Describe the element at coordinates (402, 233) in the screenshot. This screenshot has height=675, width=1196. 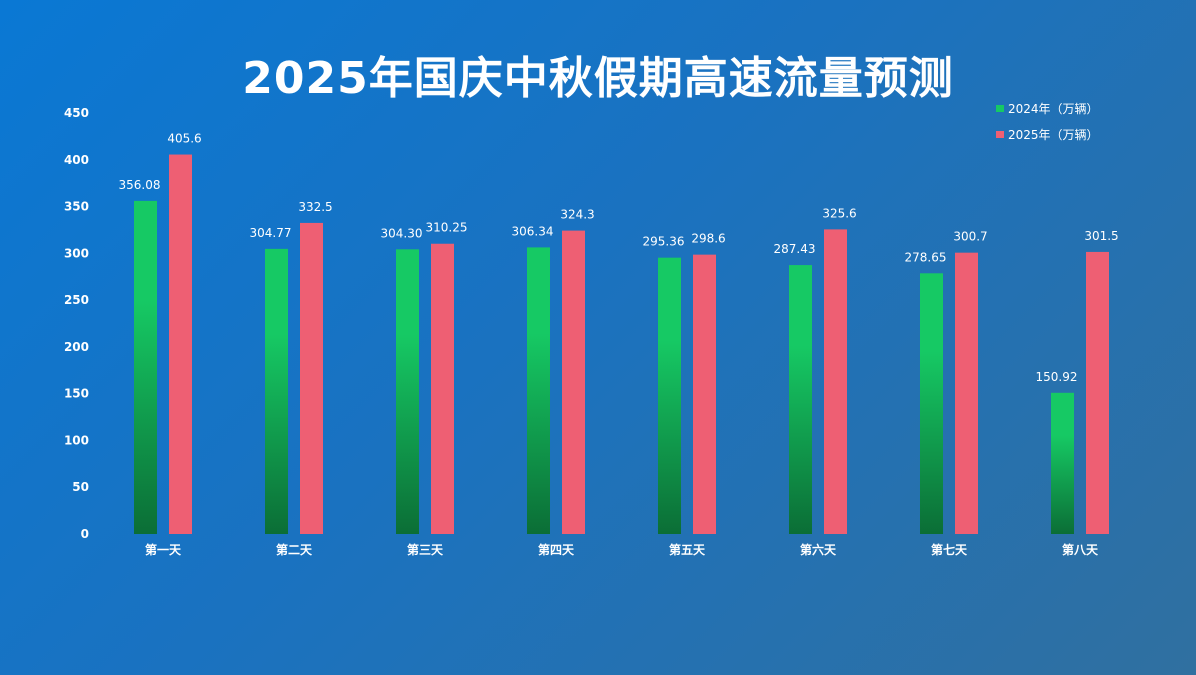
I see `data-label: 304.30` at that location.